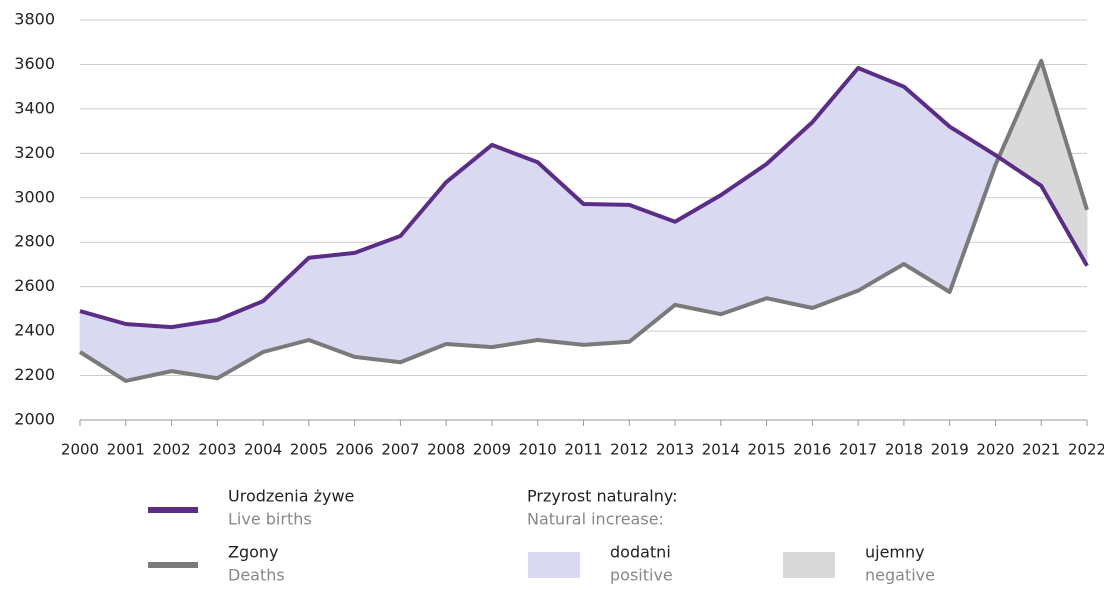 Image resolution: width=1104 pixels, height=591 pixels. What do you see at coordinates (895, 552) in the screenshot?
I see `legend-label: ujemny` at bounding box center [895, 552].